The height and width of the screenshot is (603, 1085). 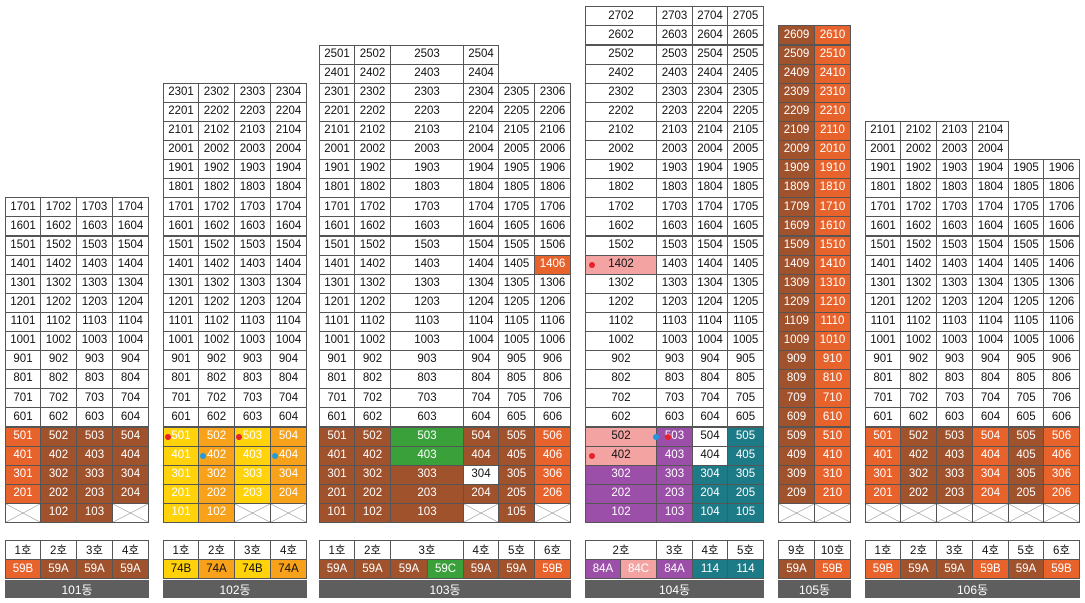 What do you see at coordinates (832, 226) in the screenshot?
I see `unit-105동-1610: 1610` at bounding box center [832, 226].